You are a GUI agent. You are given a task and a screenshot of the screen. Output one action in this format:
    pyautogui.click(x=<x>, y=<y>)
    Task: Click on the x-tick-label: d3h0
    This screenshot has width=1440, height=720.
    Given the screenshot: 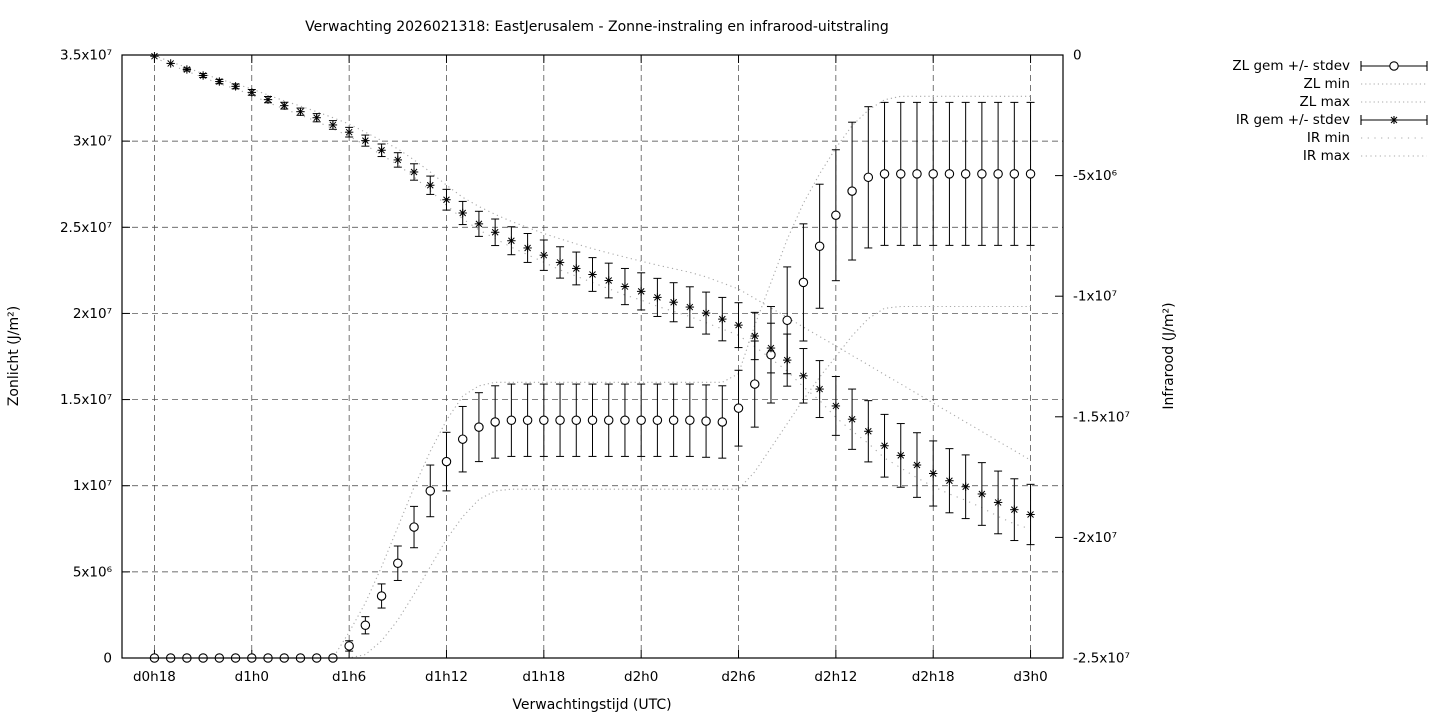 What is the action you would take?
    pyautogui.click(x=1030, y=677)
    